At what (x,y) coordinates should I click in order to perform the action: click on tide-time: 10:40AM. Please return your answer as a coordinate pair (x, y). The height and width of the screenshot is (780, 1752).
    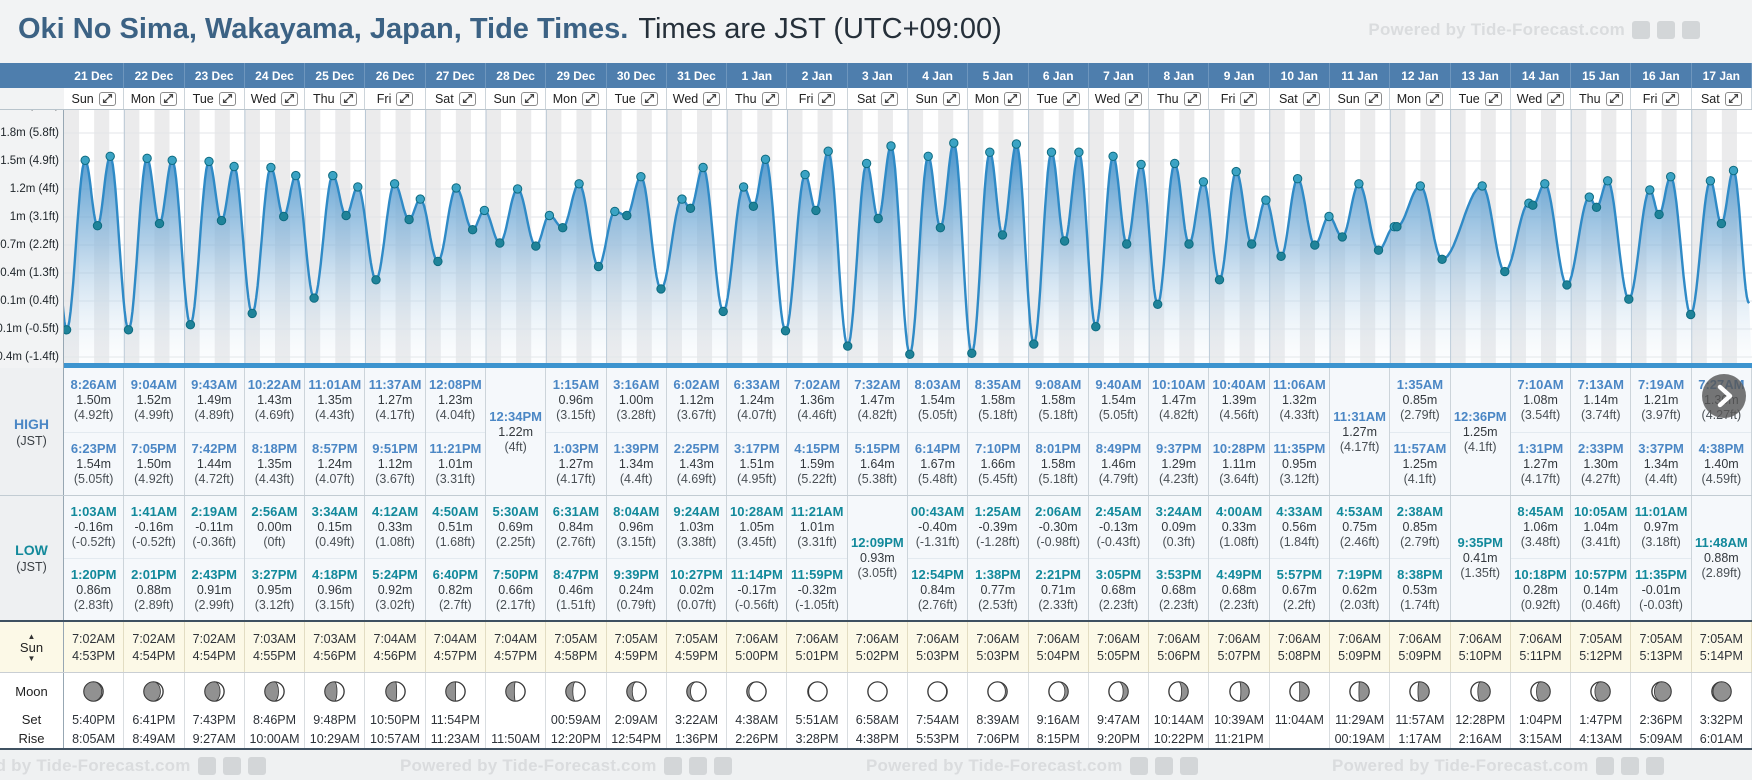
    Looking at the image, I should click on (1239, 384).